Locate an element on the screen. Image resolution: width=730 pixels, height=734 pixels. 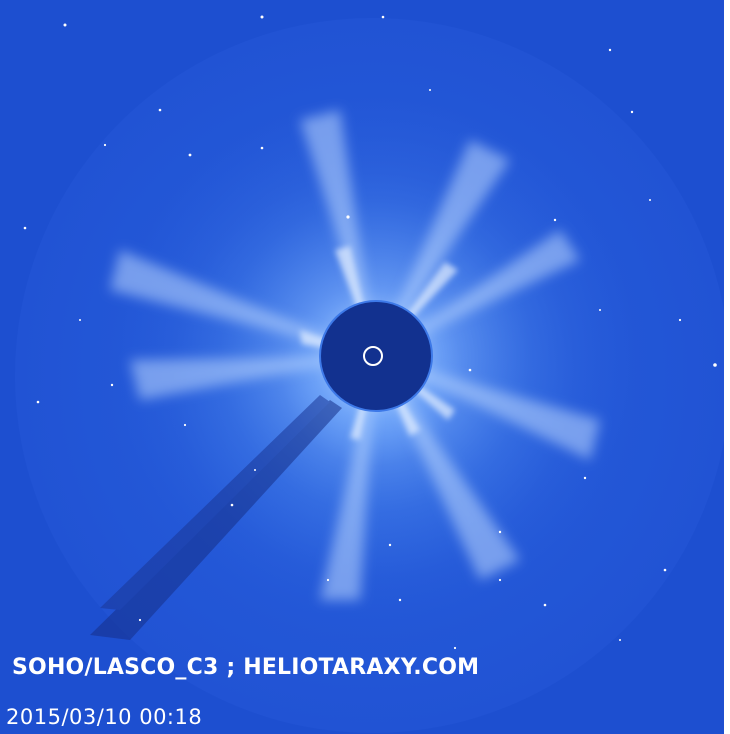
image-border is located at coordinates (727, 367).